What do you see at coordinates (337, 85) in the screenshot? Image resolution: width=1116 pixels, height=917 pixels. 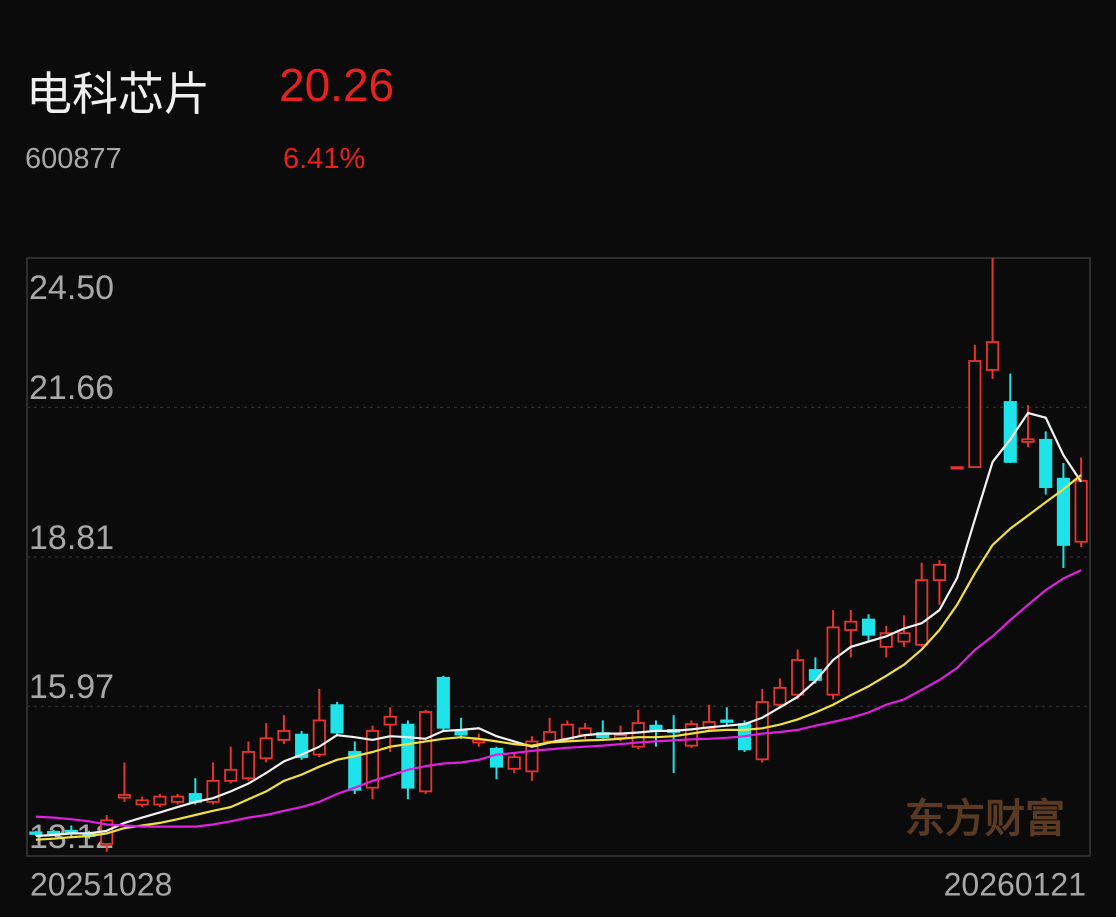 I see `stock-price: 20.26` at bounding box center [337, 85].